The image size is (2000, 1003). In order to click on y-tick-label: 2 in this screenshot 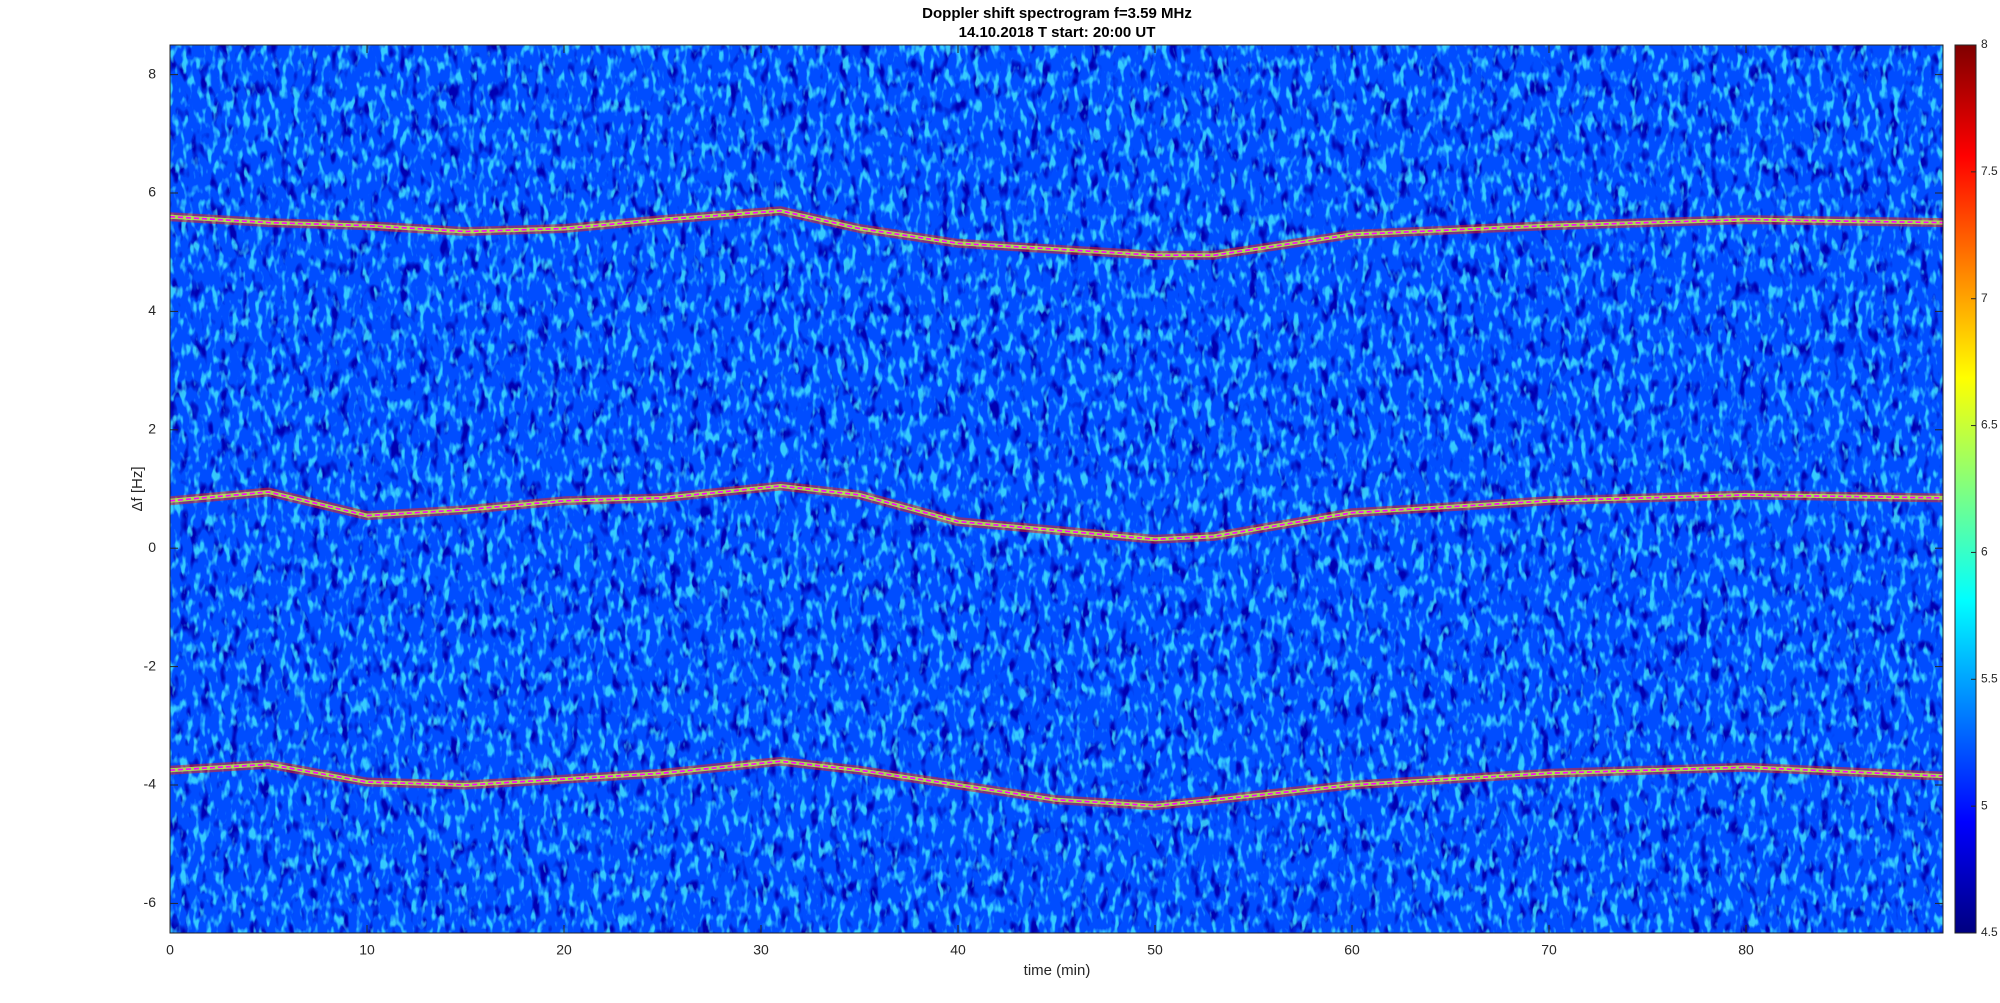, I will do `click(152, 429)`.